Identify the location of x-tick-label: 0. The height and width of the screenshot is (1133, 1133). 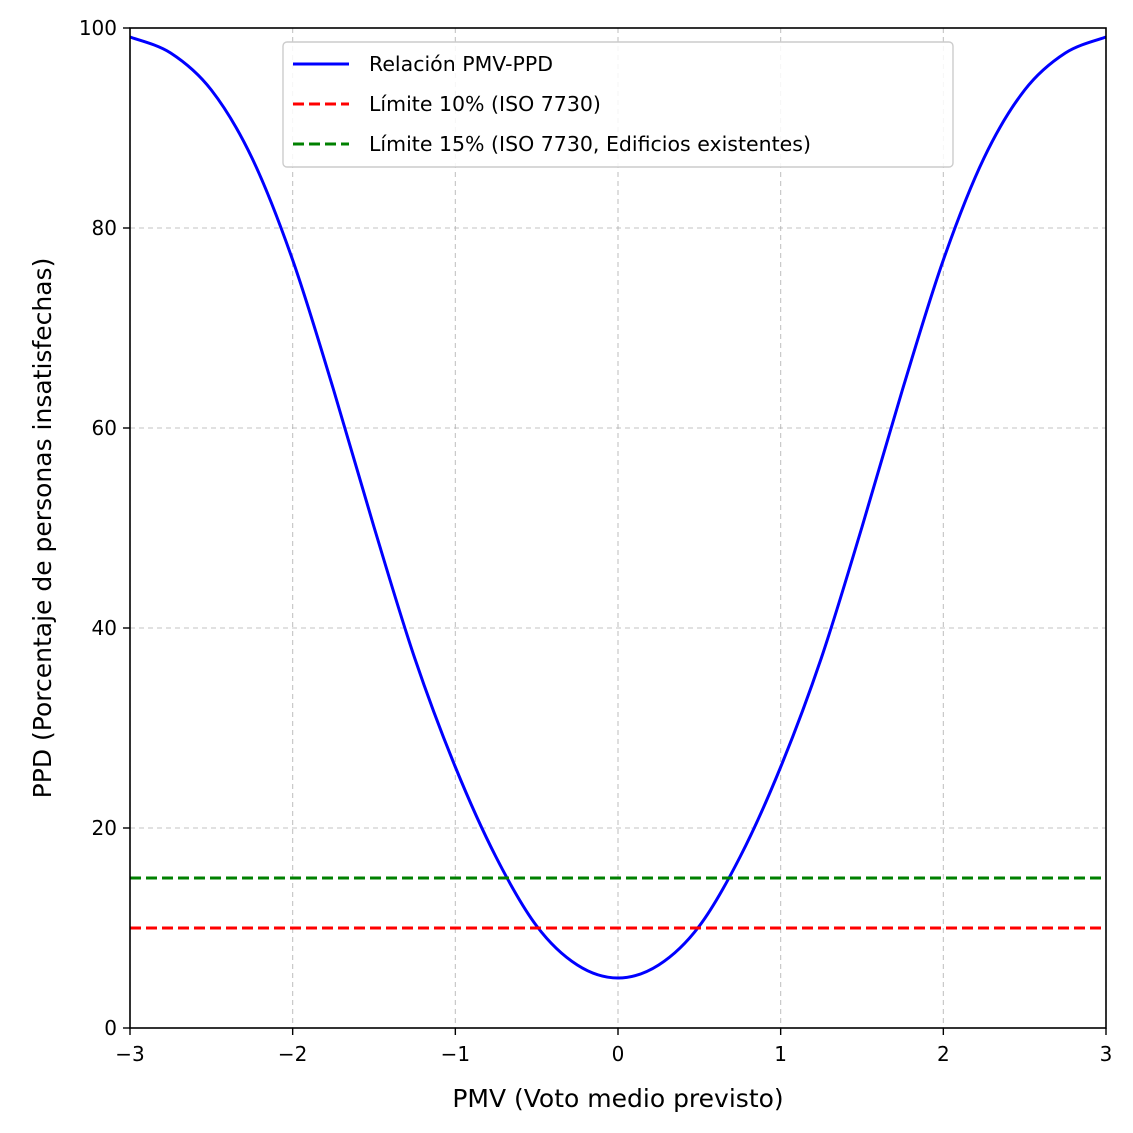
(618, 1054).